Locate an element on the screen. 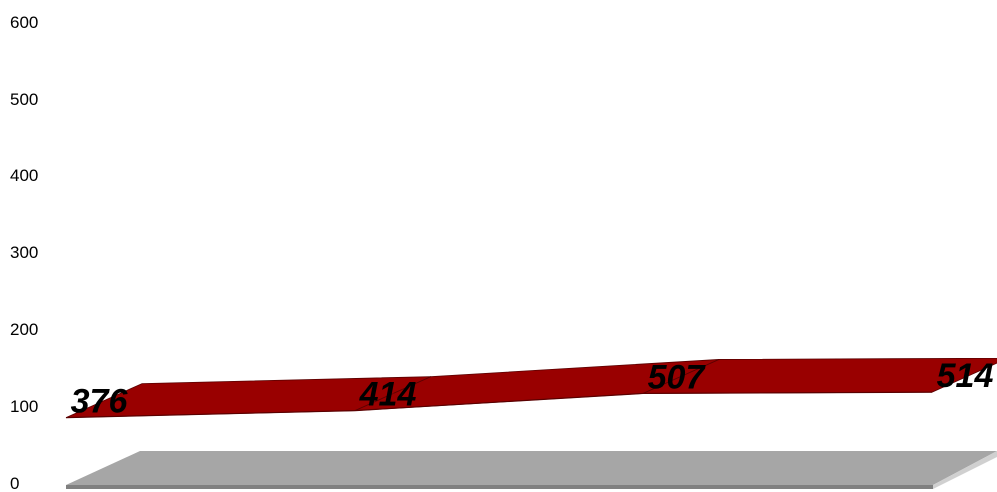 This screenshot has width=997, height=492. series-ribbon is located at coordinates (531, 388).